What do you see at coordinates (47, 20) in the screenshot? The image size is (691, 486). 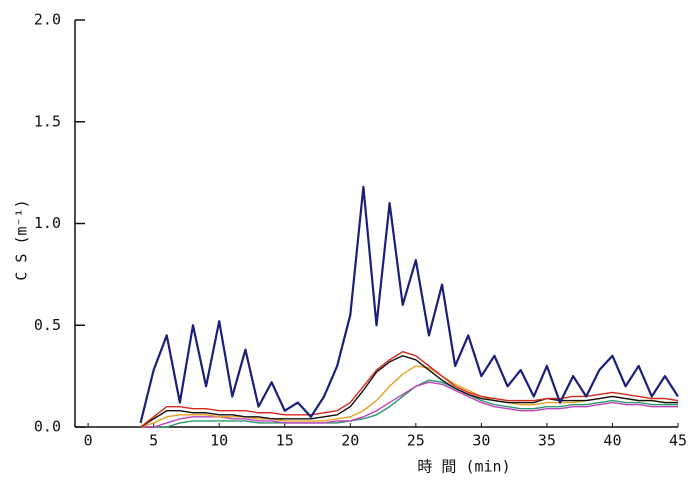 I see `y-tick-label: 2.0` at bounding box center [47, 20].